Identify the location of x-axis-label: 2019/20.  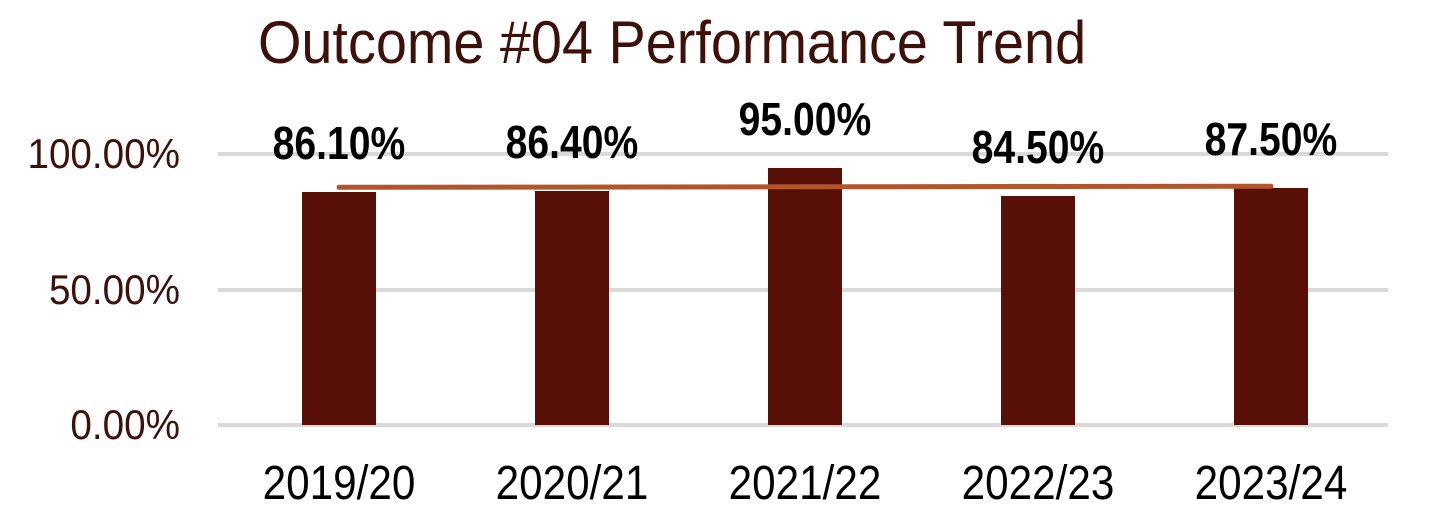
(339, 483).